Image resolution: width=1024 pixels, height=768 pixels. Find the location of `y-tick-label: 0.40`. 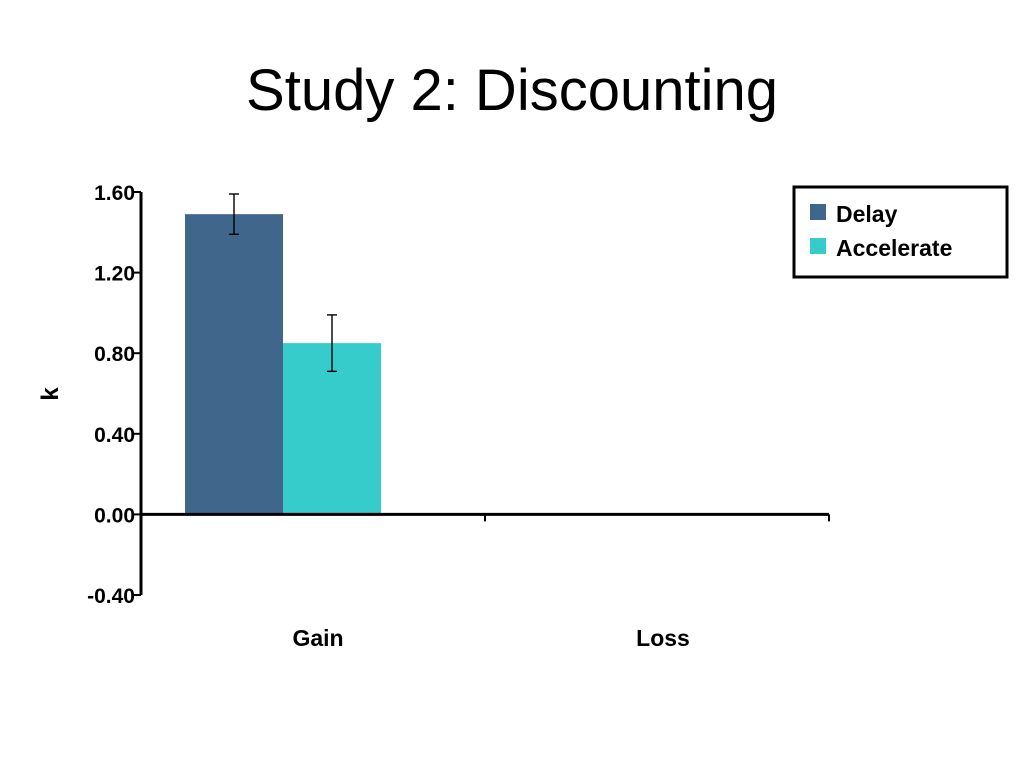

y-tick-label: 0.40 is located at coordinates (114, 435).